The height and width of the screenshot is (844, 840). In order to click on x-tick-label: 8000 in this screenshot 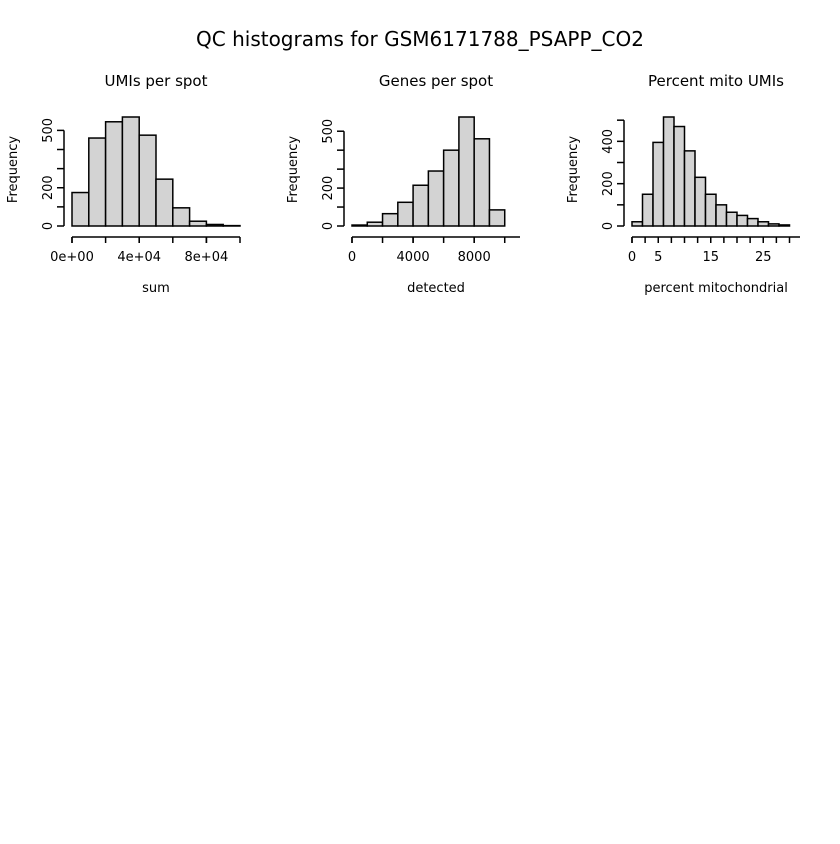, I will do `click(474, 257)`.